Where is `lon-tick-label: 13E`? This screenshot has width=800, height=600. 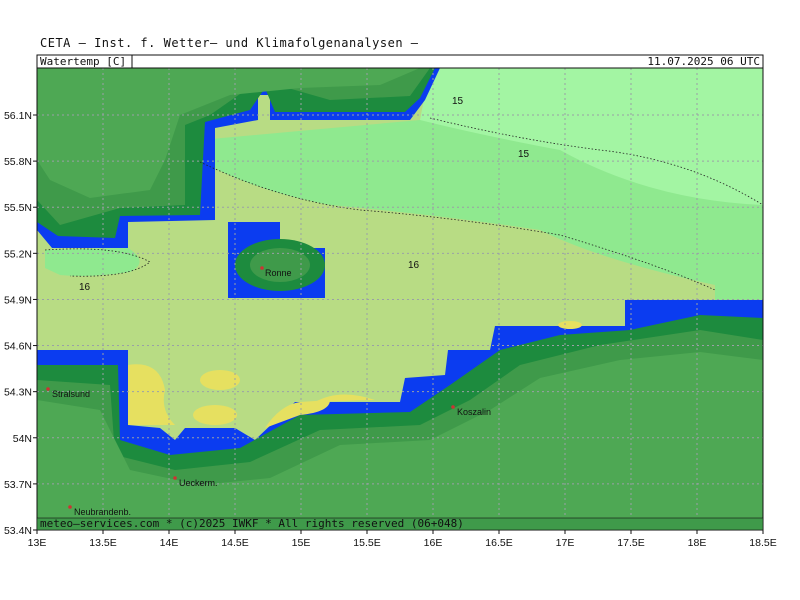
lon-tick-label: 13E is located at coordinates (37, 543).